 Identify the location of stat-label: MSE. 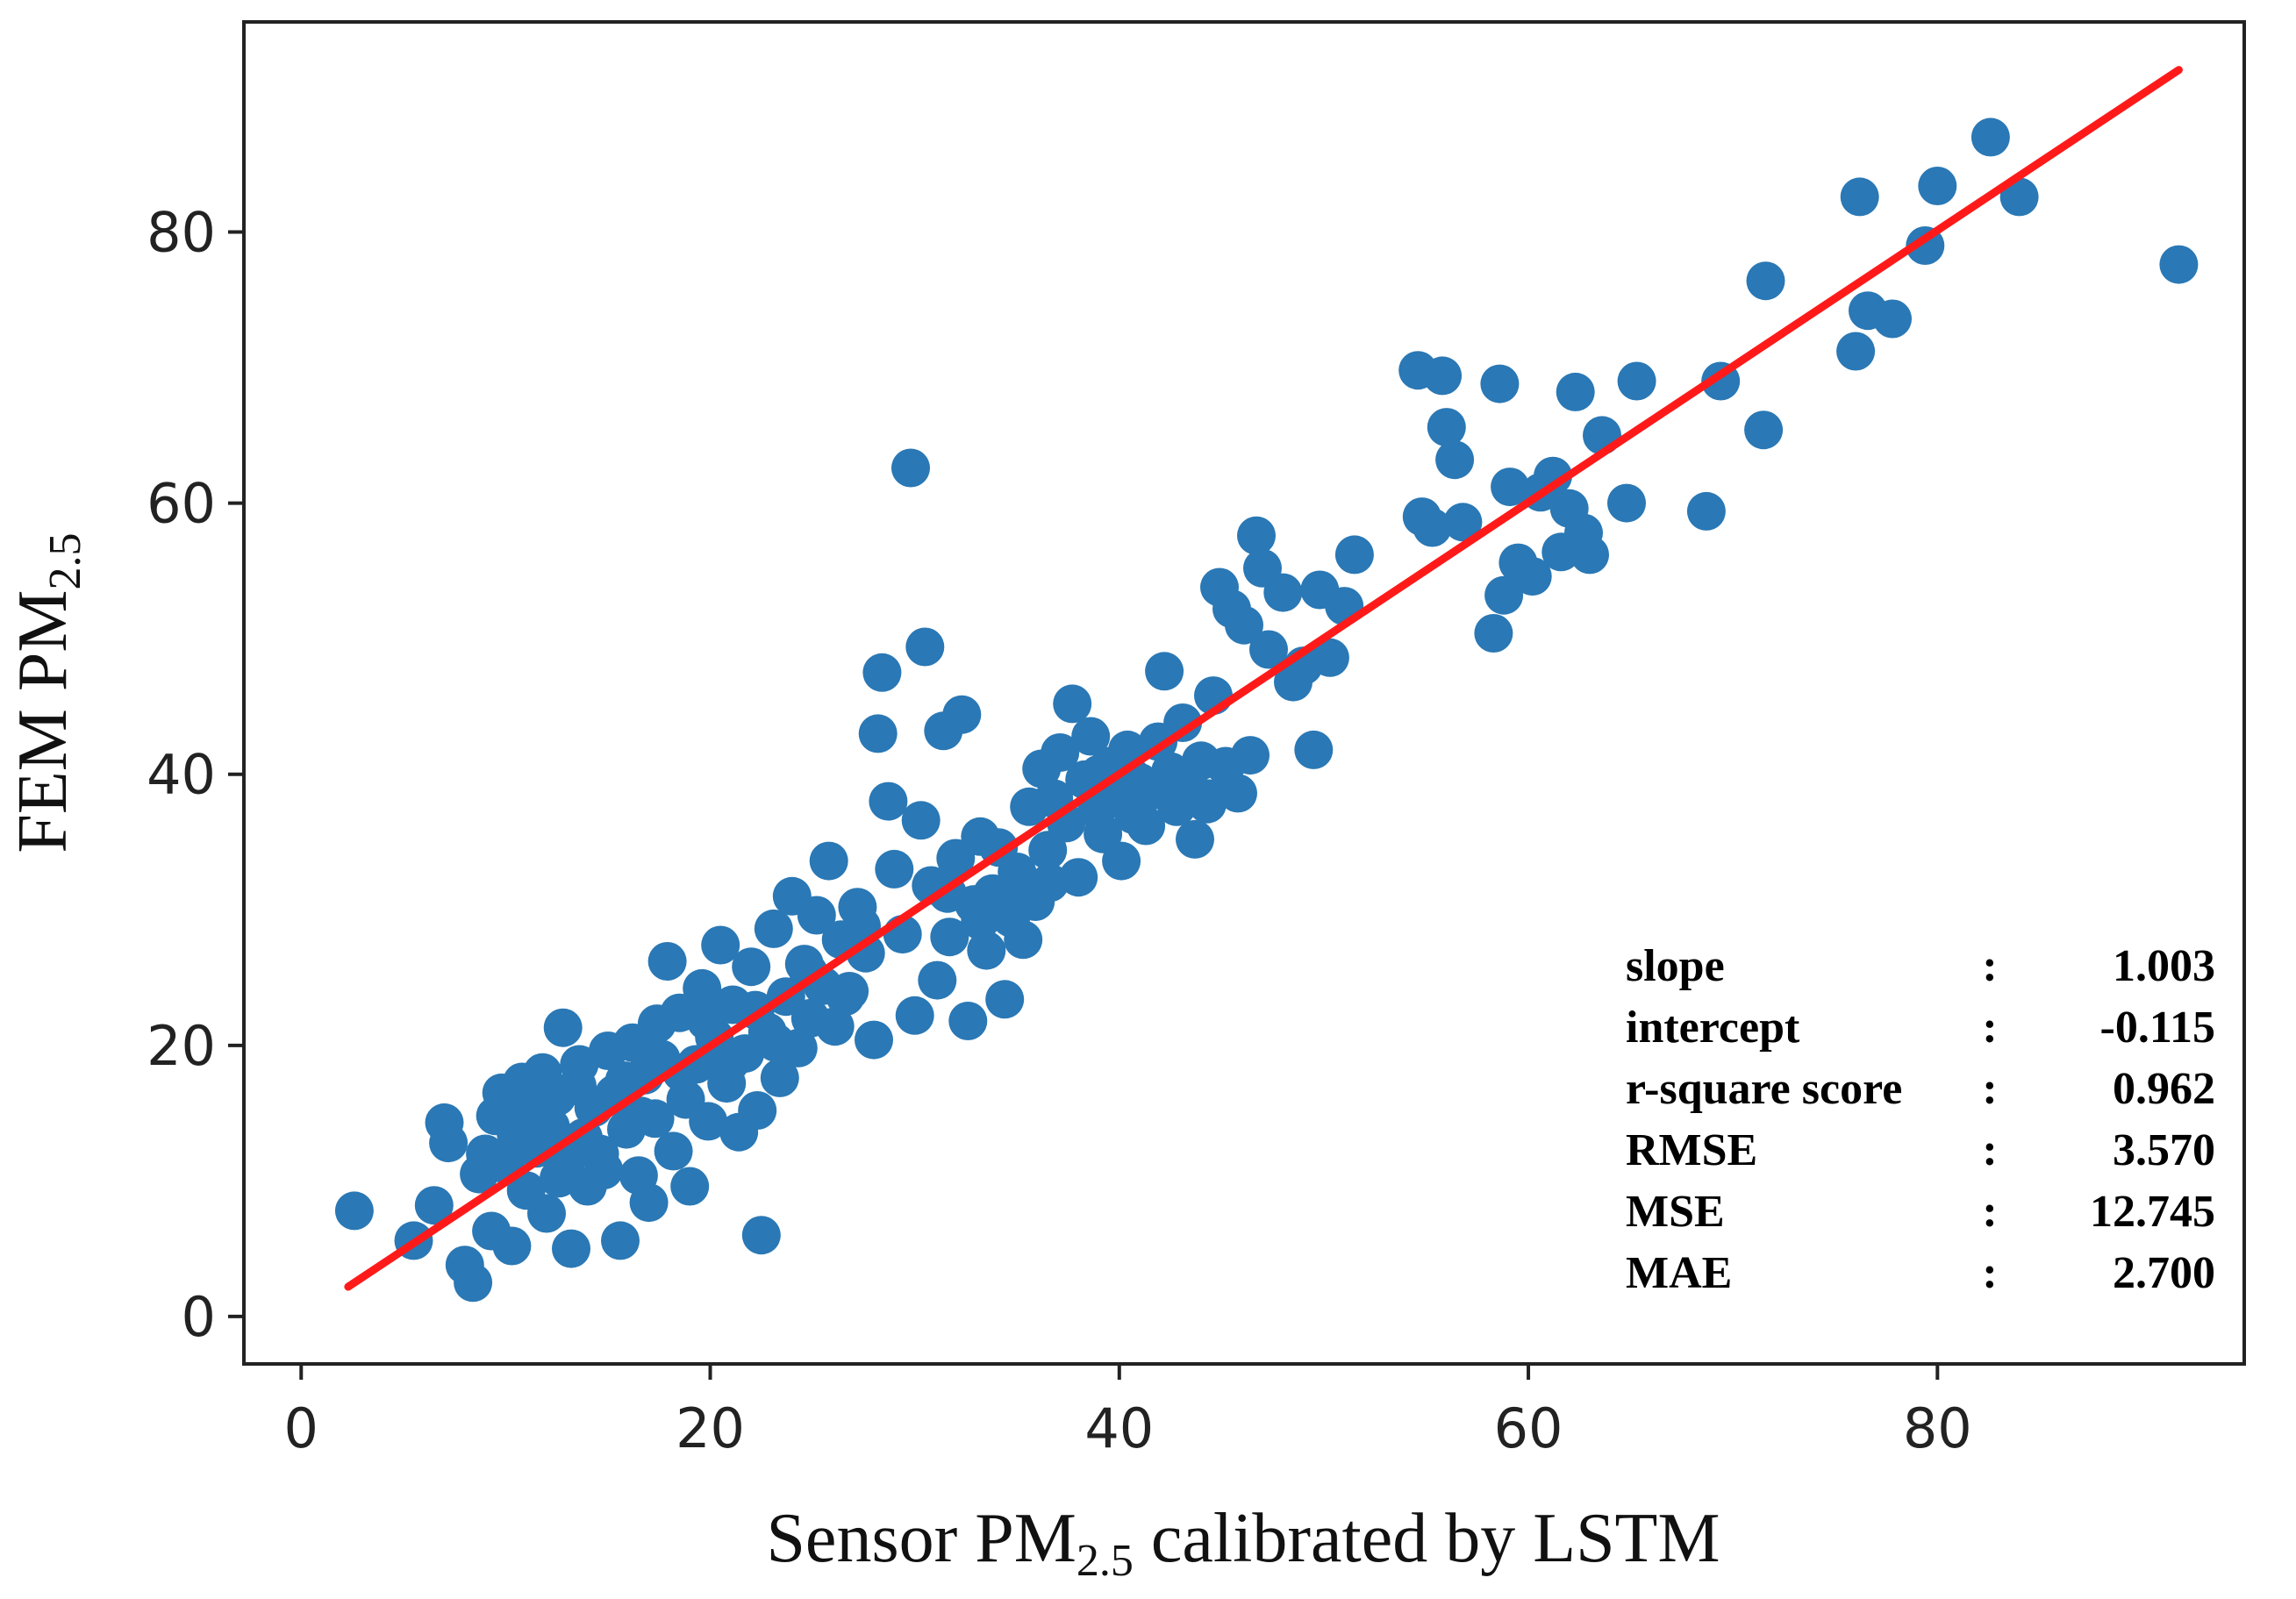
(1676, 1212).